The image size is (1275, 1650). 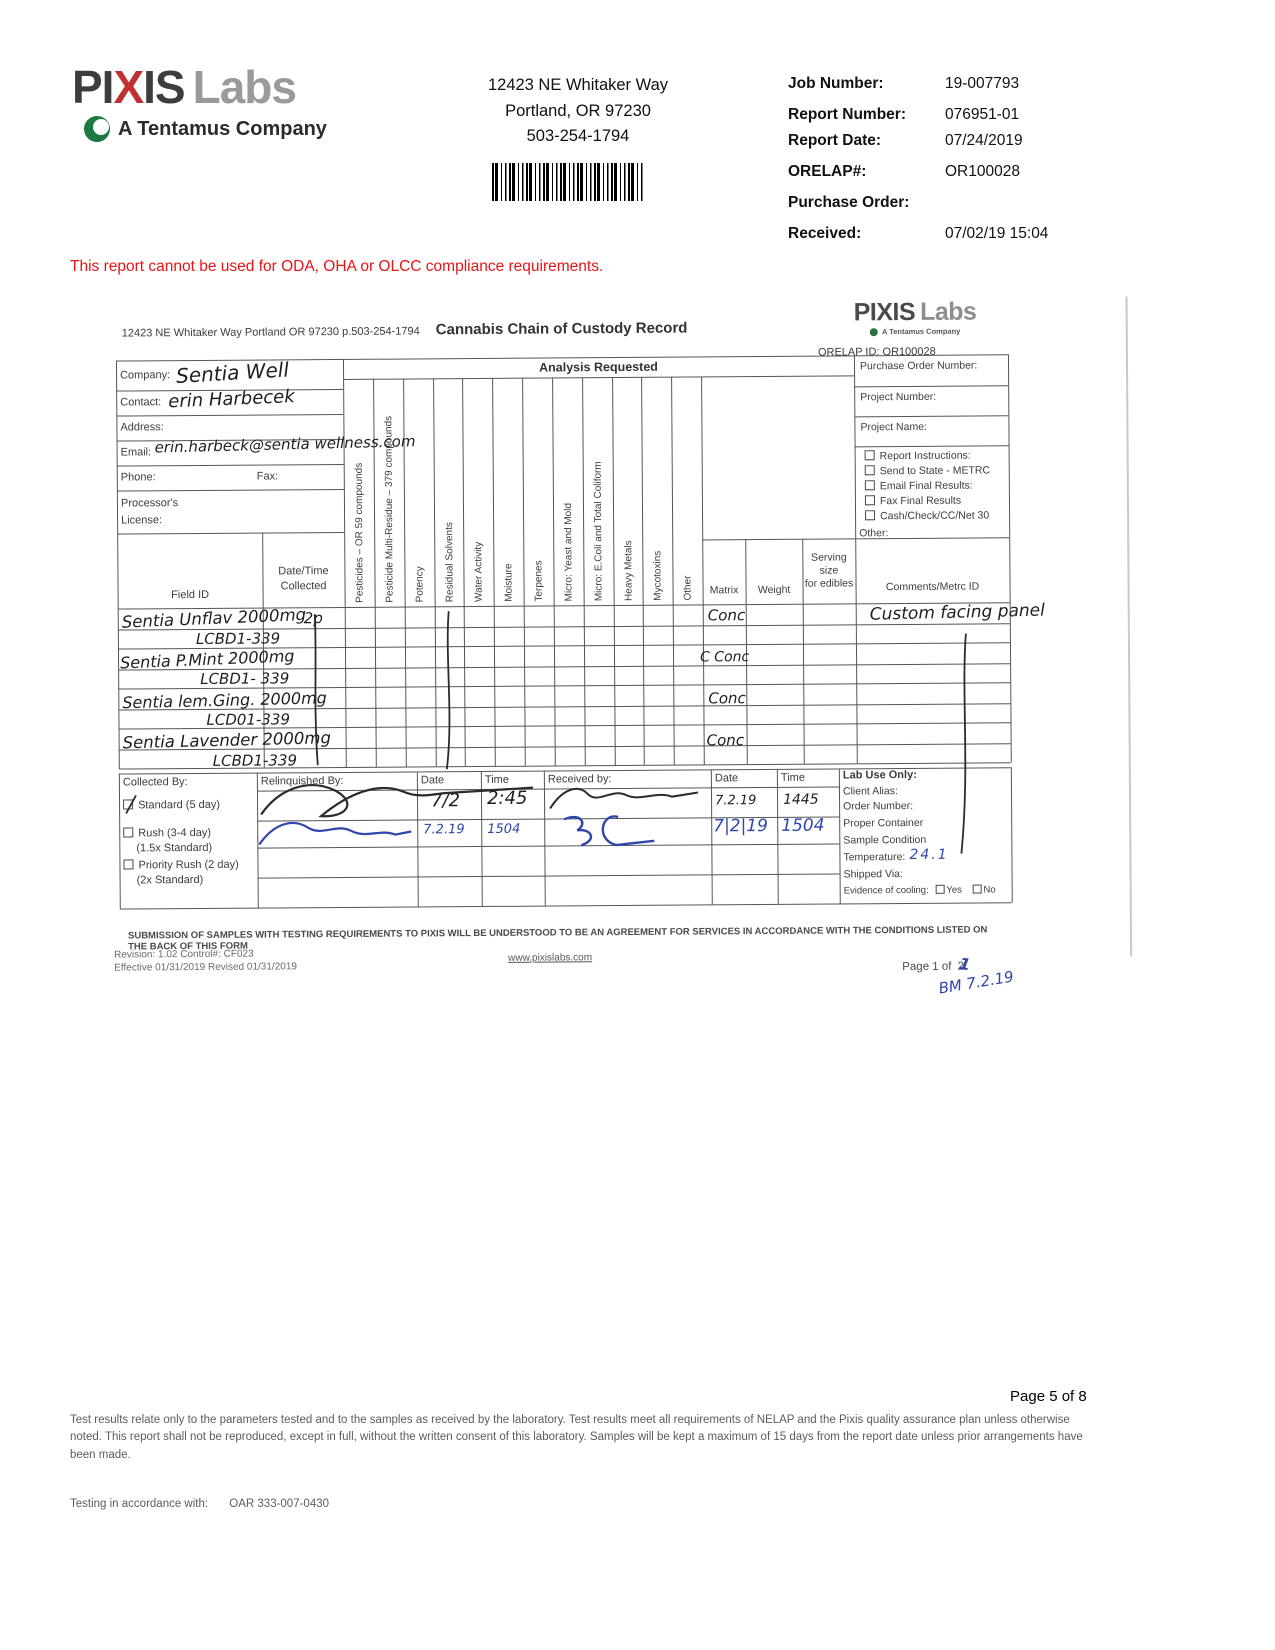 What do you see at coordinates (724, 657) in the screenshot?
I see `sample-2-matrix: C Conc` at bounding box center [724, 657].